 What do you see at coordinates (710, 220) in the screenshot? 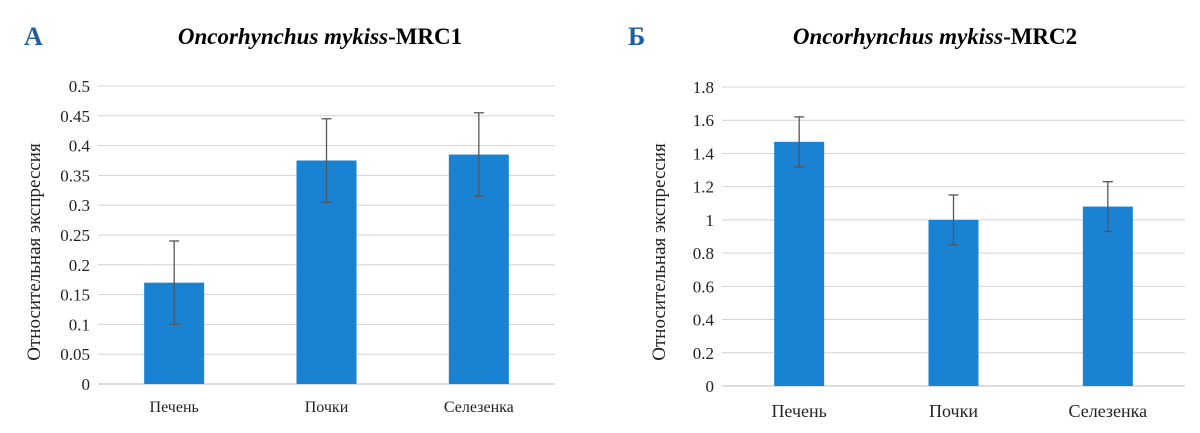
I see `panel-b-y-tick-label: 1` at bounding box center [710, 220].